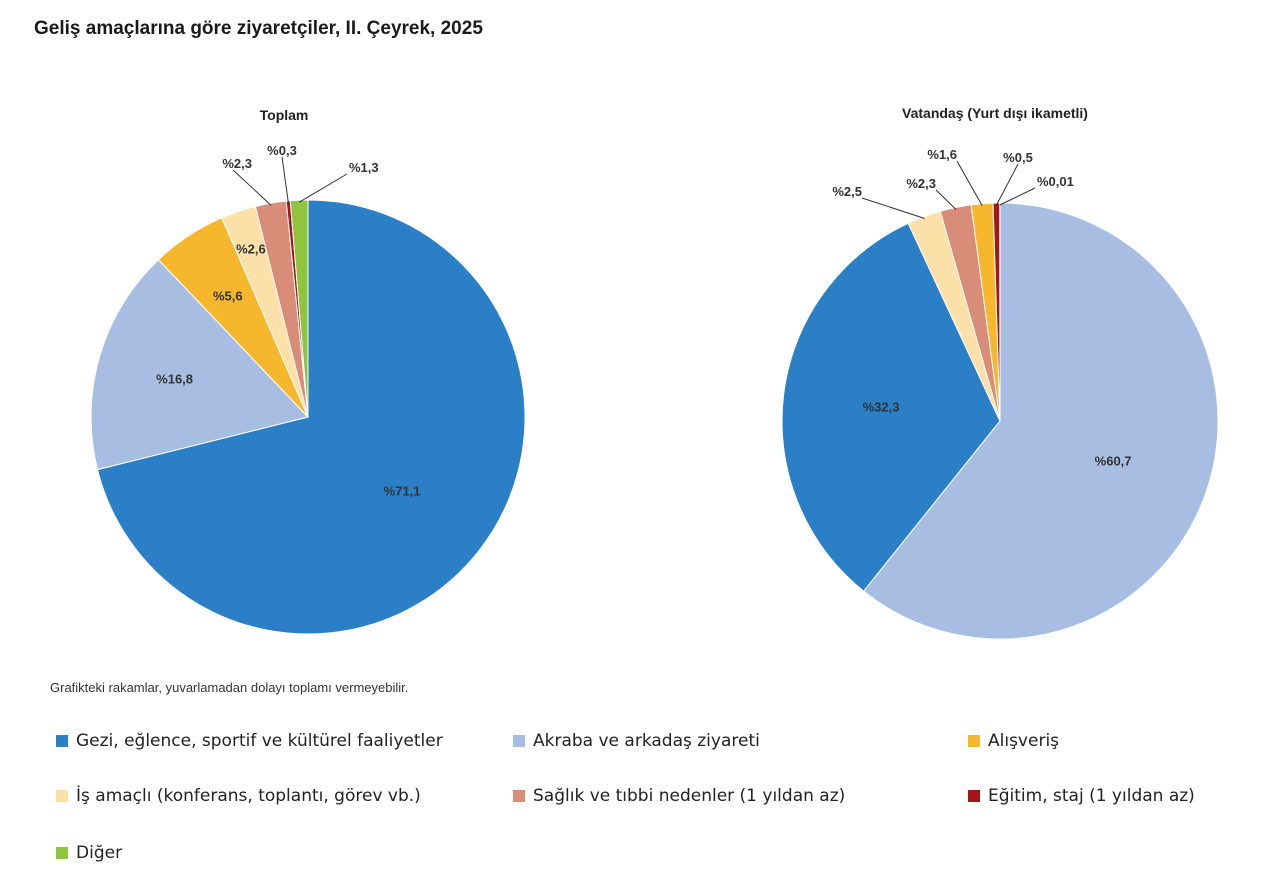 This screenshot has width=1280, height=895. I want to click on pie1-label-gezi: %32,3, so click(881, 407).